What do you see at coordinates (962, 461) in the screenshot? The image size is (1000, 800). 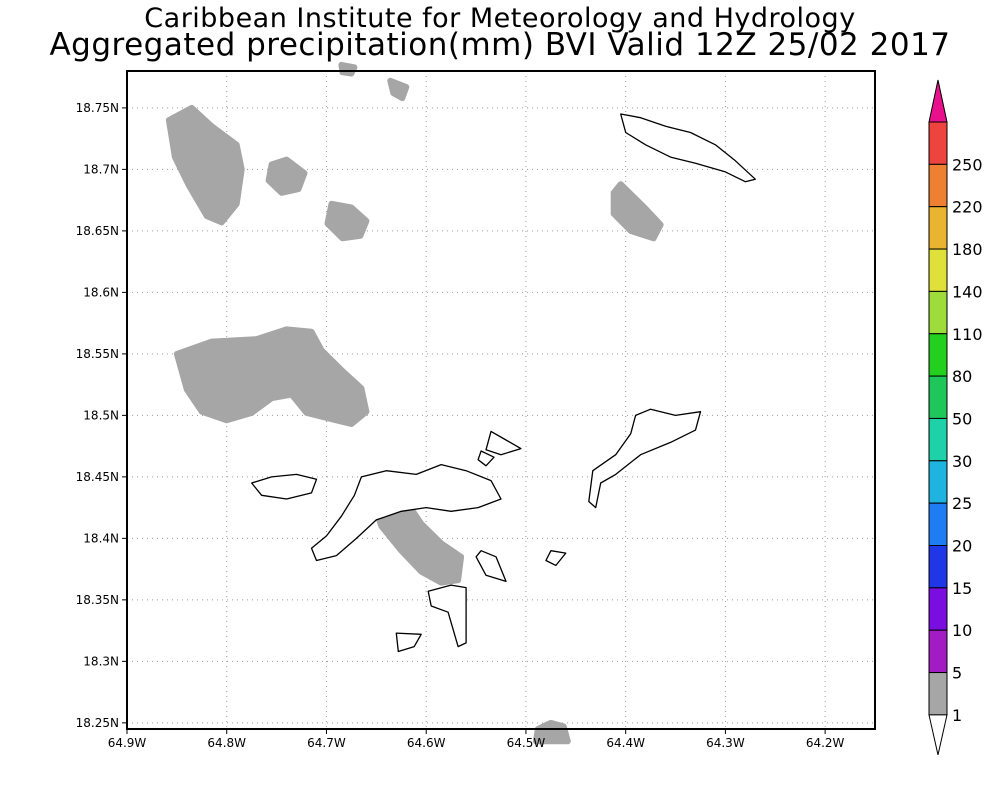 I see `colorbar-label: 30` at bounding box center [962, 461].